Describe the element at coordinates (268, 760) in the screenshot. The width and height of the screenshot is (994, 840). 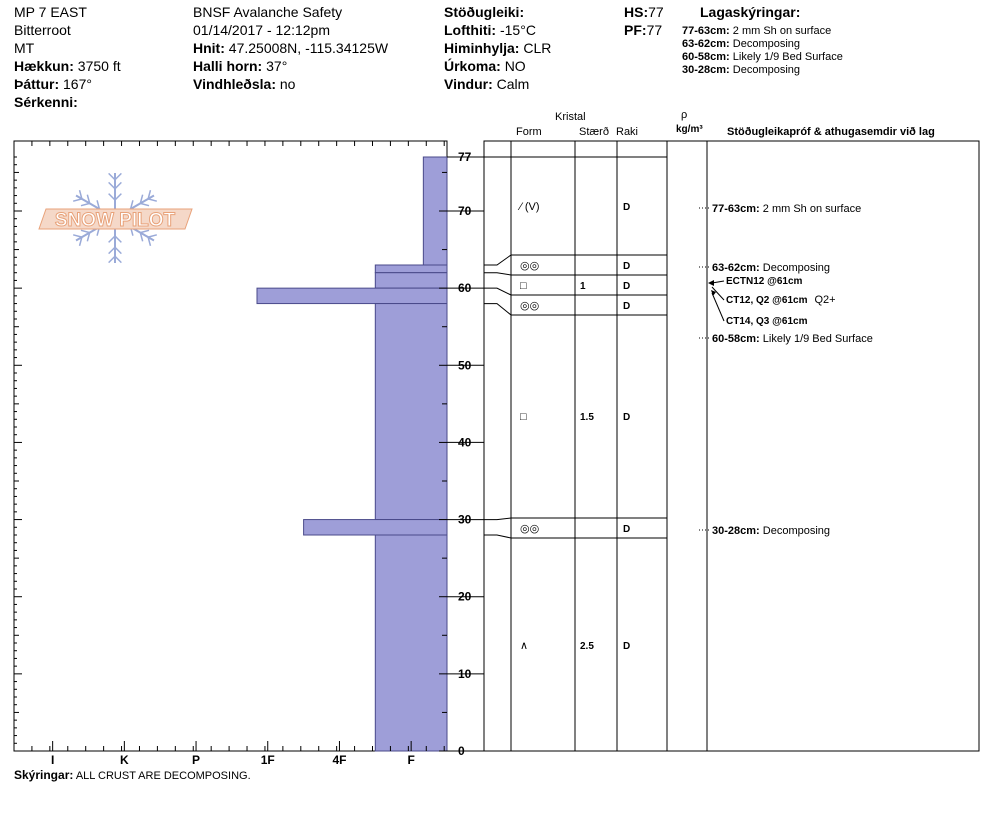
I see `x-tick-label: 1F` at that location.